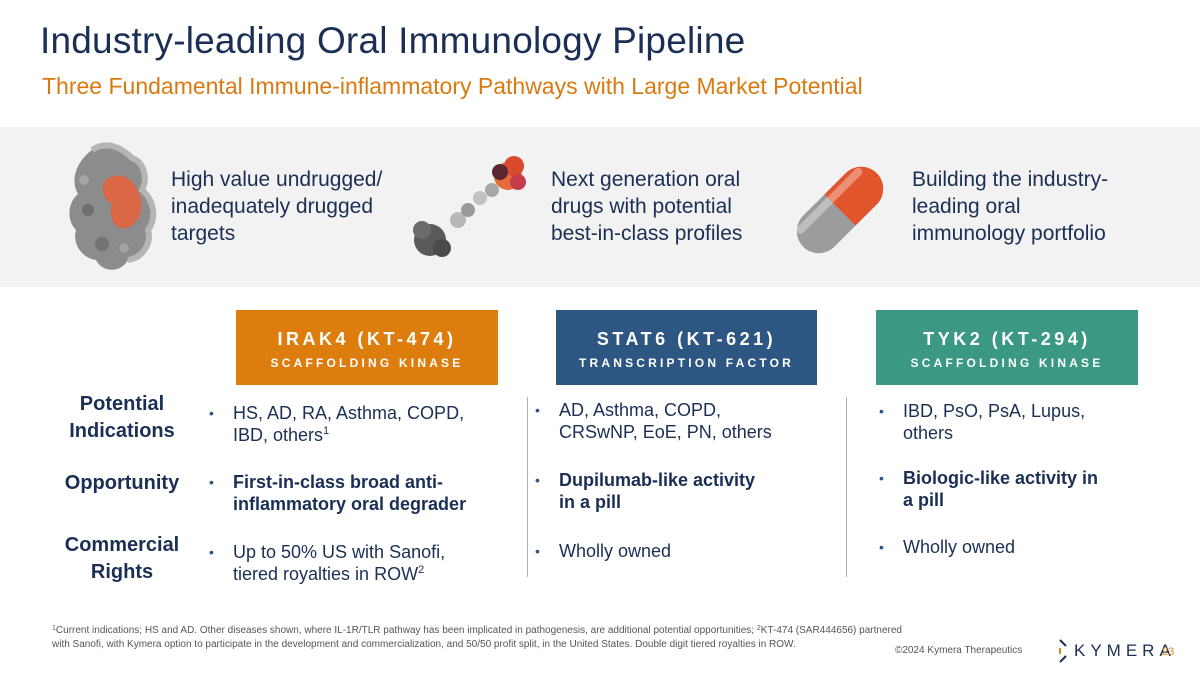 This screenshot has height=675, width=1200. What do you see at coordinates (686, 363) in the screenshot?
I see `program-subtitle: TRANSCRIPTION FACTOR` at bounding box center [686, 363].